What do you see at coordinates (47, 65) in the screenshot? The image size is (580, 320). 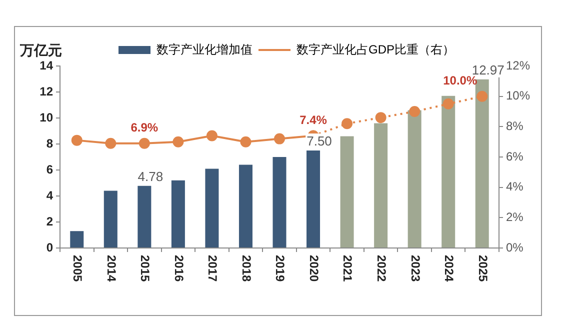 I see `y-tick-label: 14` at bounding box center [47, 65].